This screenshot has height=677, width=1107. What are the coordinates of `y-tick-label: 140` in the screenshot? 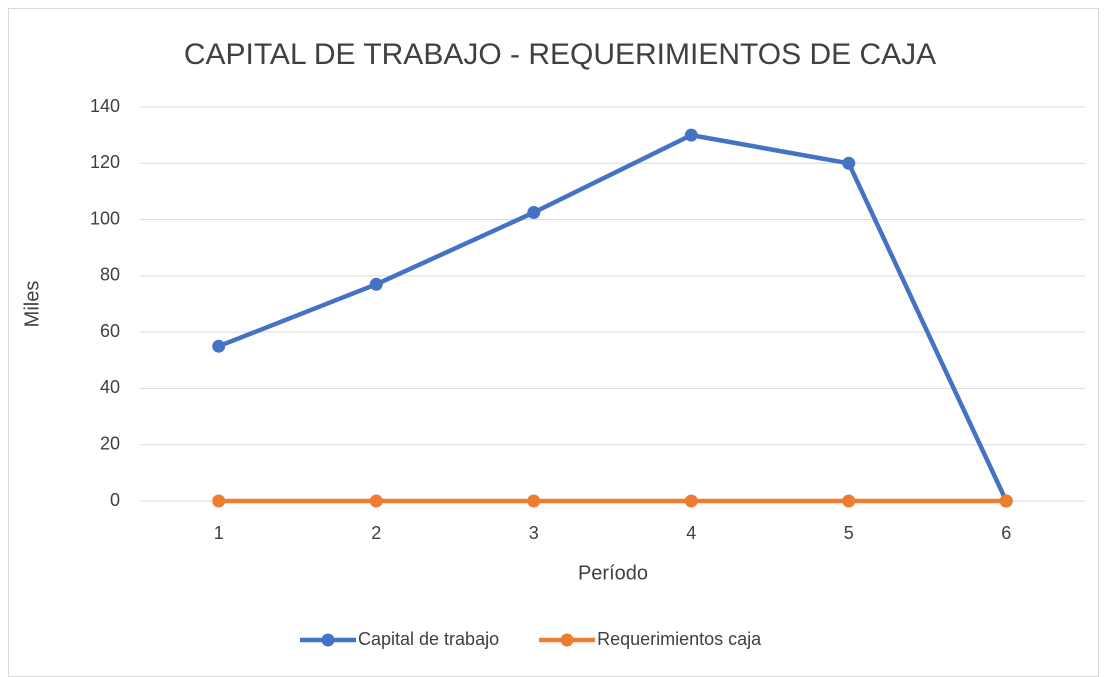 It's located at (105, 106).